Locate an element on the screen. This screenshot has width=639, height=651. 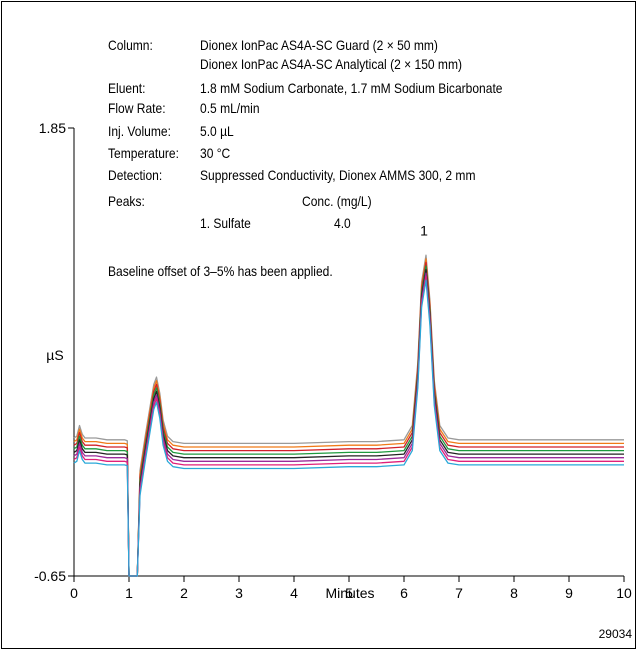
x-tick-label: 5 is located at coordinates (349, 593).